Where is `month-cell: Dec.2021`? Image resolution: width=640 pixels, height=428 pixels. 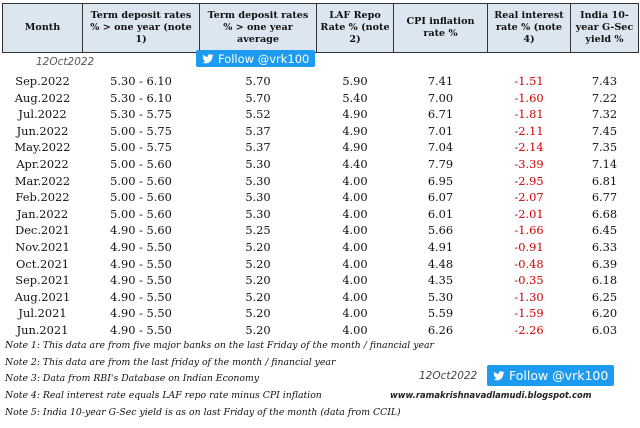 month-cell: Dec.2021 is located at coordinates (42, 230).